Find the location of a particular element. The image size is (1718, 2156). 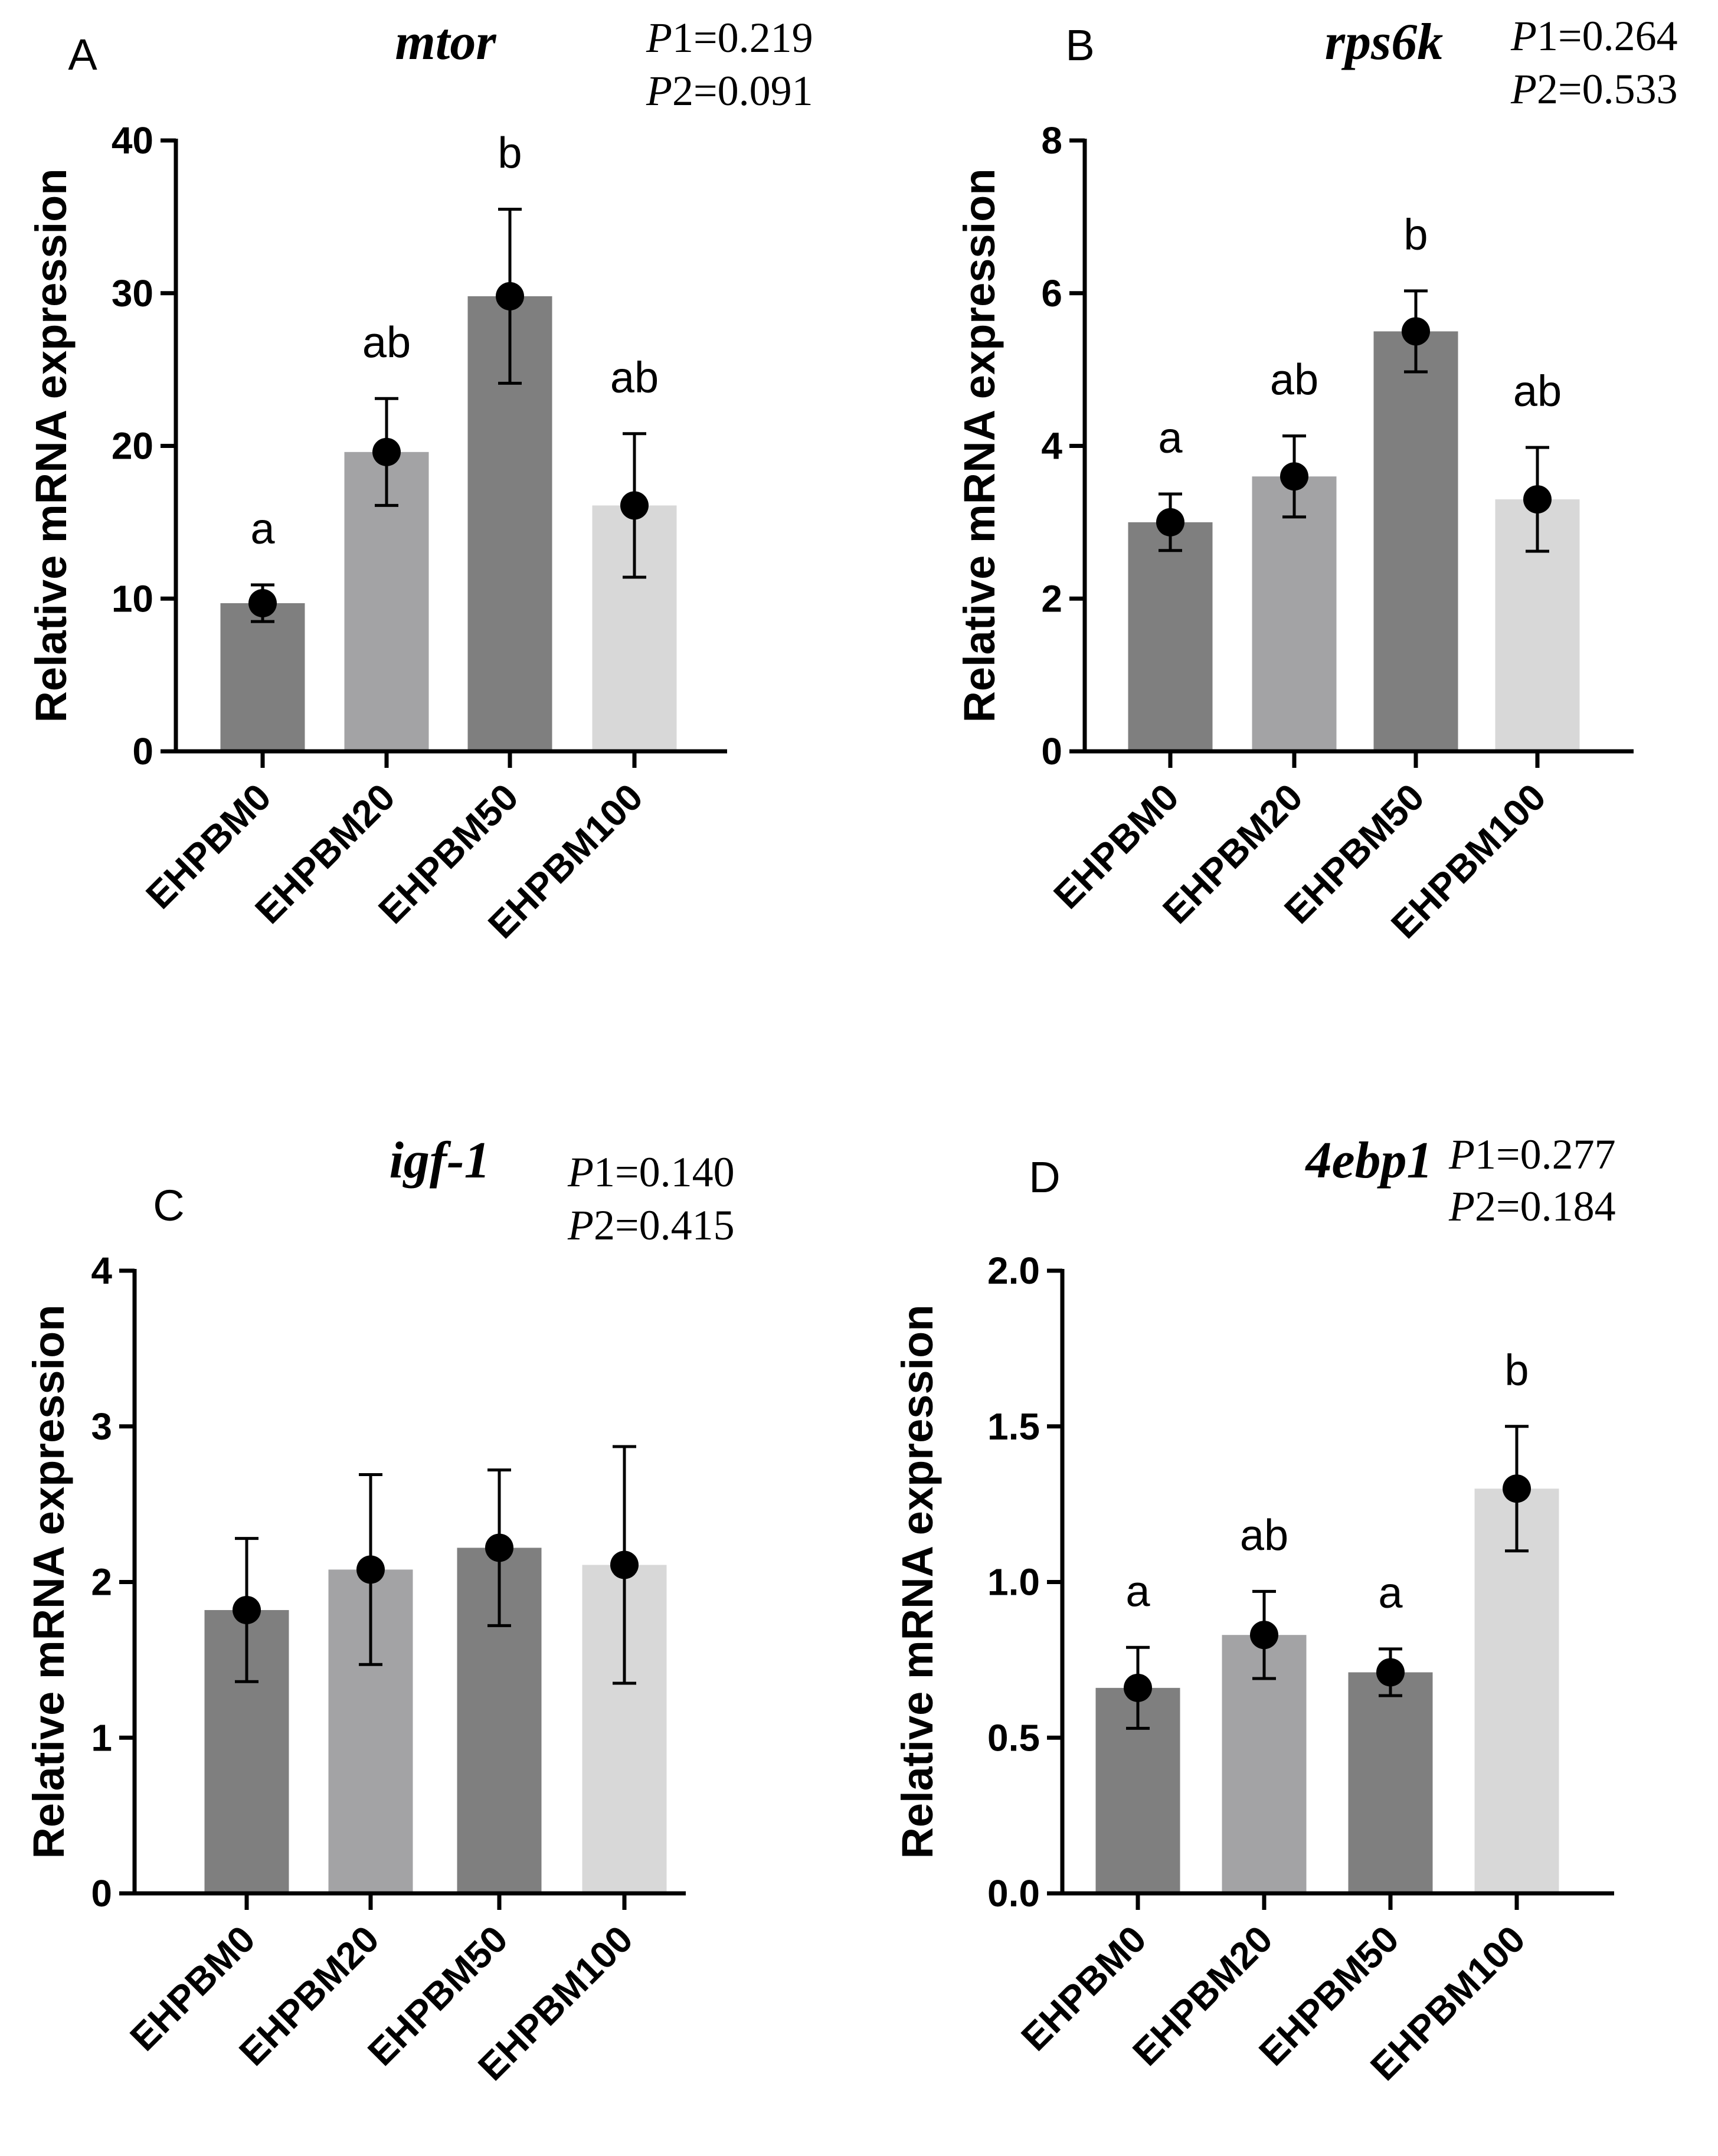

y-tick-label: 6 is located at coordinates (1051, 293).